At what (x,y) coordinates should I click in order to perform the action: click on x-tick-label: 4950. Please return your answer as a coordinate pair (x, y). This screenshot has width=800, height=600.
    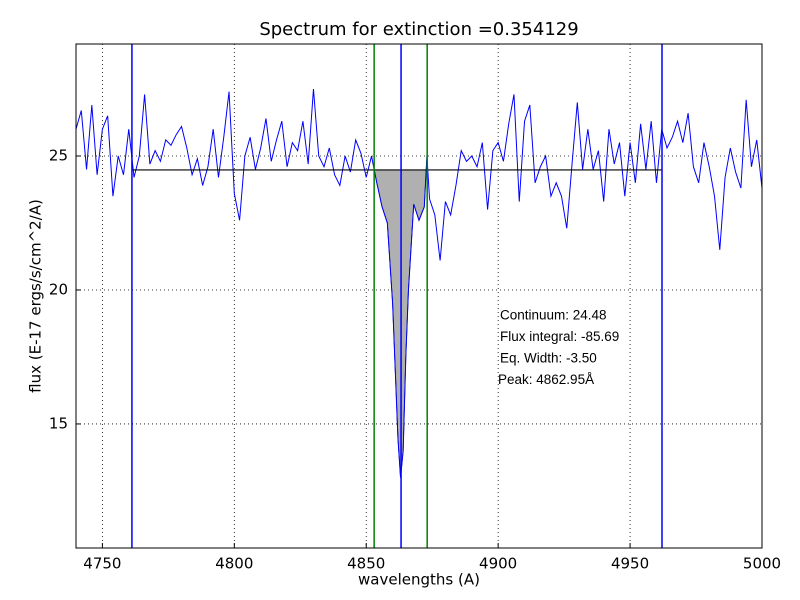
    Looking at the image, I should click on (630, 564).